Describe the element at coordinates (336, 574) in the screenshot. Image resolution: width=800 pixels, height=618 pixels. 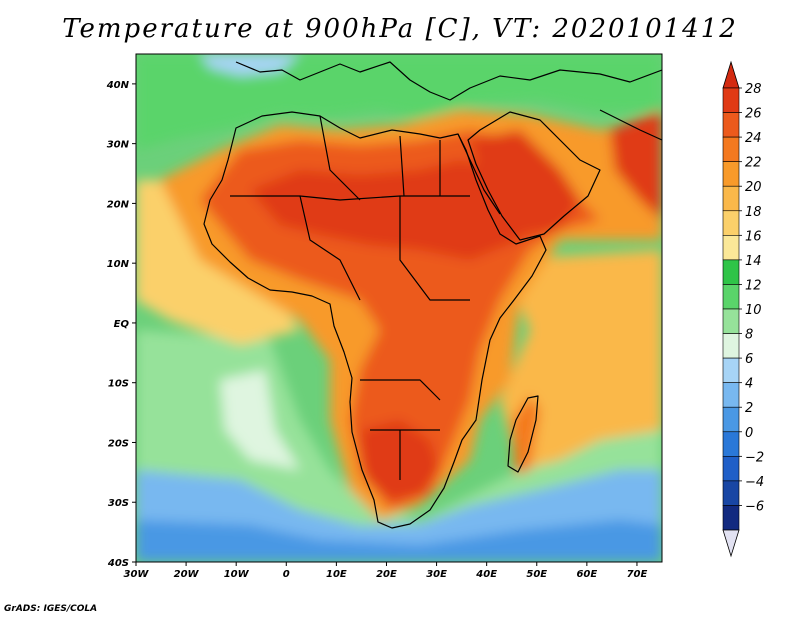
I see `lon-tick-label: 10E` at that location.